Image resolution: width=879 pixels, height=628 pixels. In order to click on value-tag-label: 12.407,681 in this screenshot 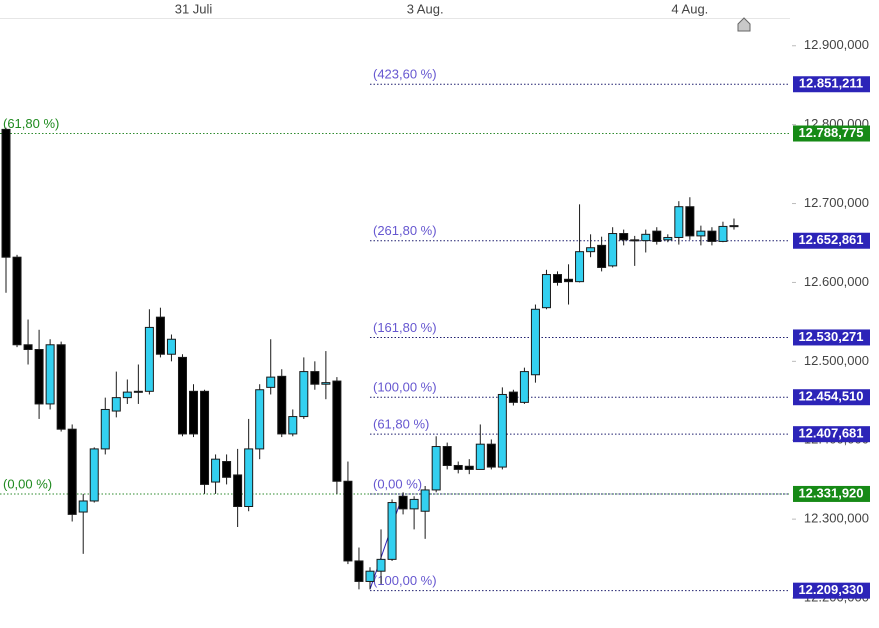, I will do `click(830, 433)`.